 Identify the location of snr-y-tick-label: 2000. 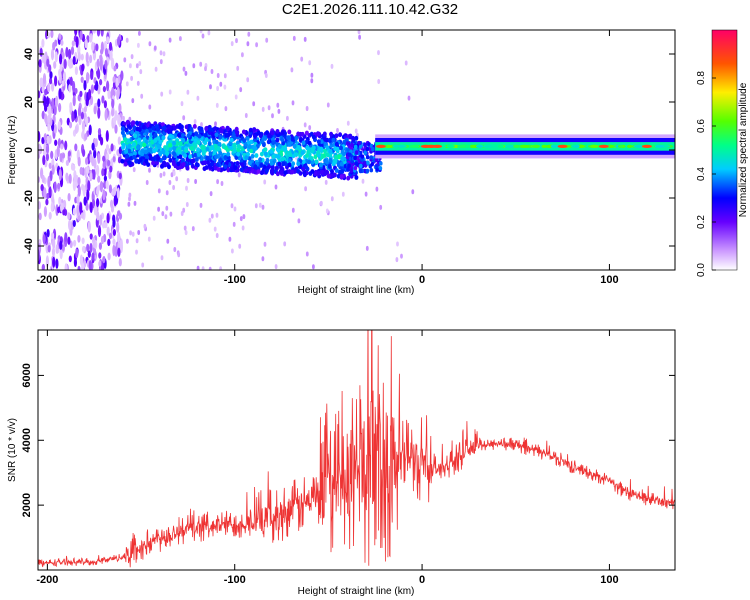
(27, 505).